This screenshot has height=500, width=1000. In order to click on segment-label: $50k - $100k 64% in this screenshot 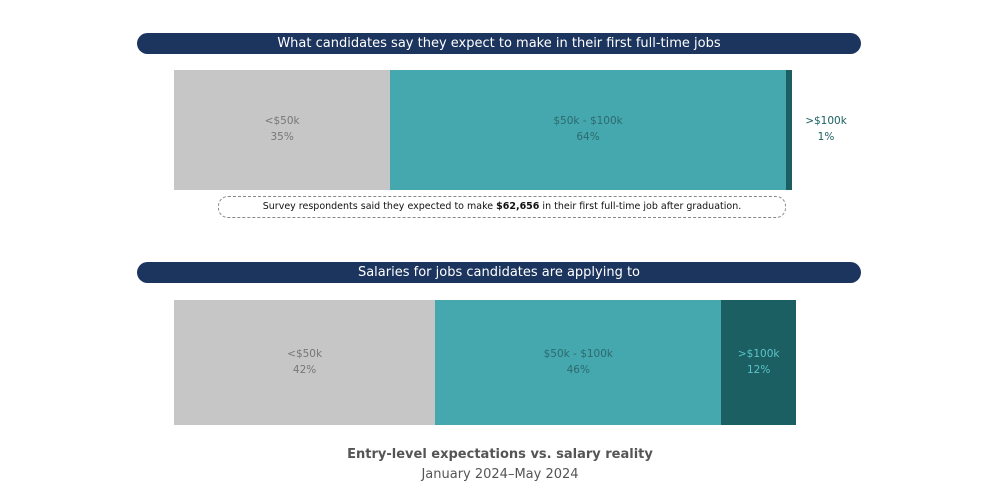, I will do `click(587, 129)`.